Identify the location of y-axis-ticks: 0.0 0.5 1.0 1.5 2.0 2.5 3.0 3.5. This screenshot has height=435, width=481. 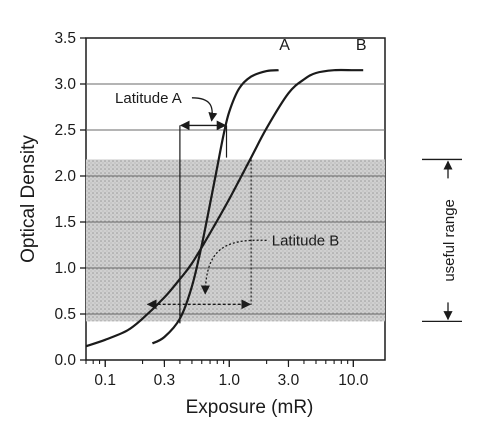
(70, 199).